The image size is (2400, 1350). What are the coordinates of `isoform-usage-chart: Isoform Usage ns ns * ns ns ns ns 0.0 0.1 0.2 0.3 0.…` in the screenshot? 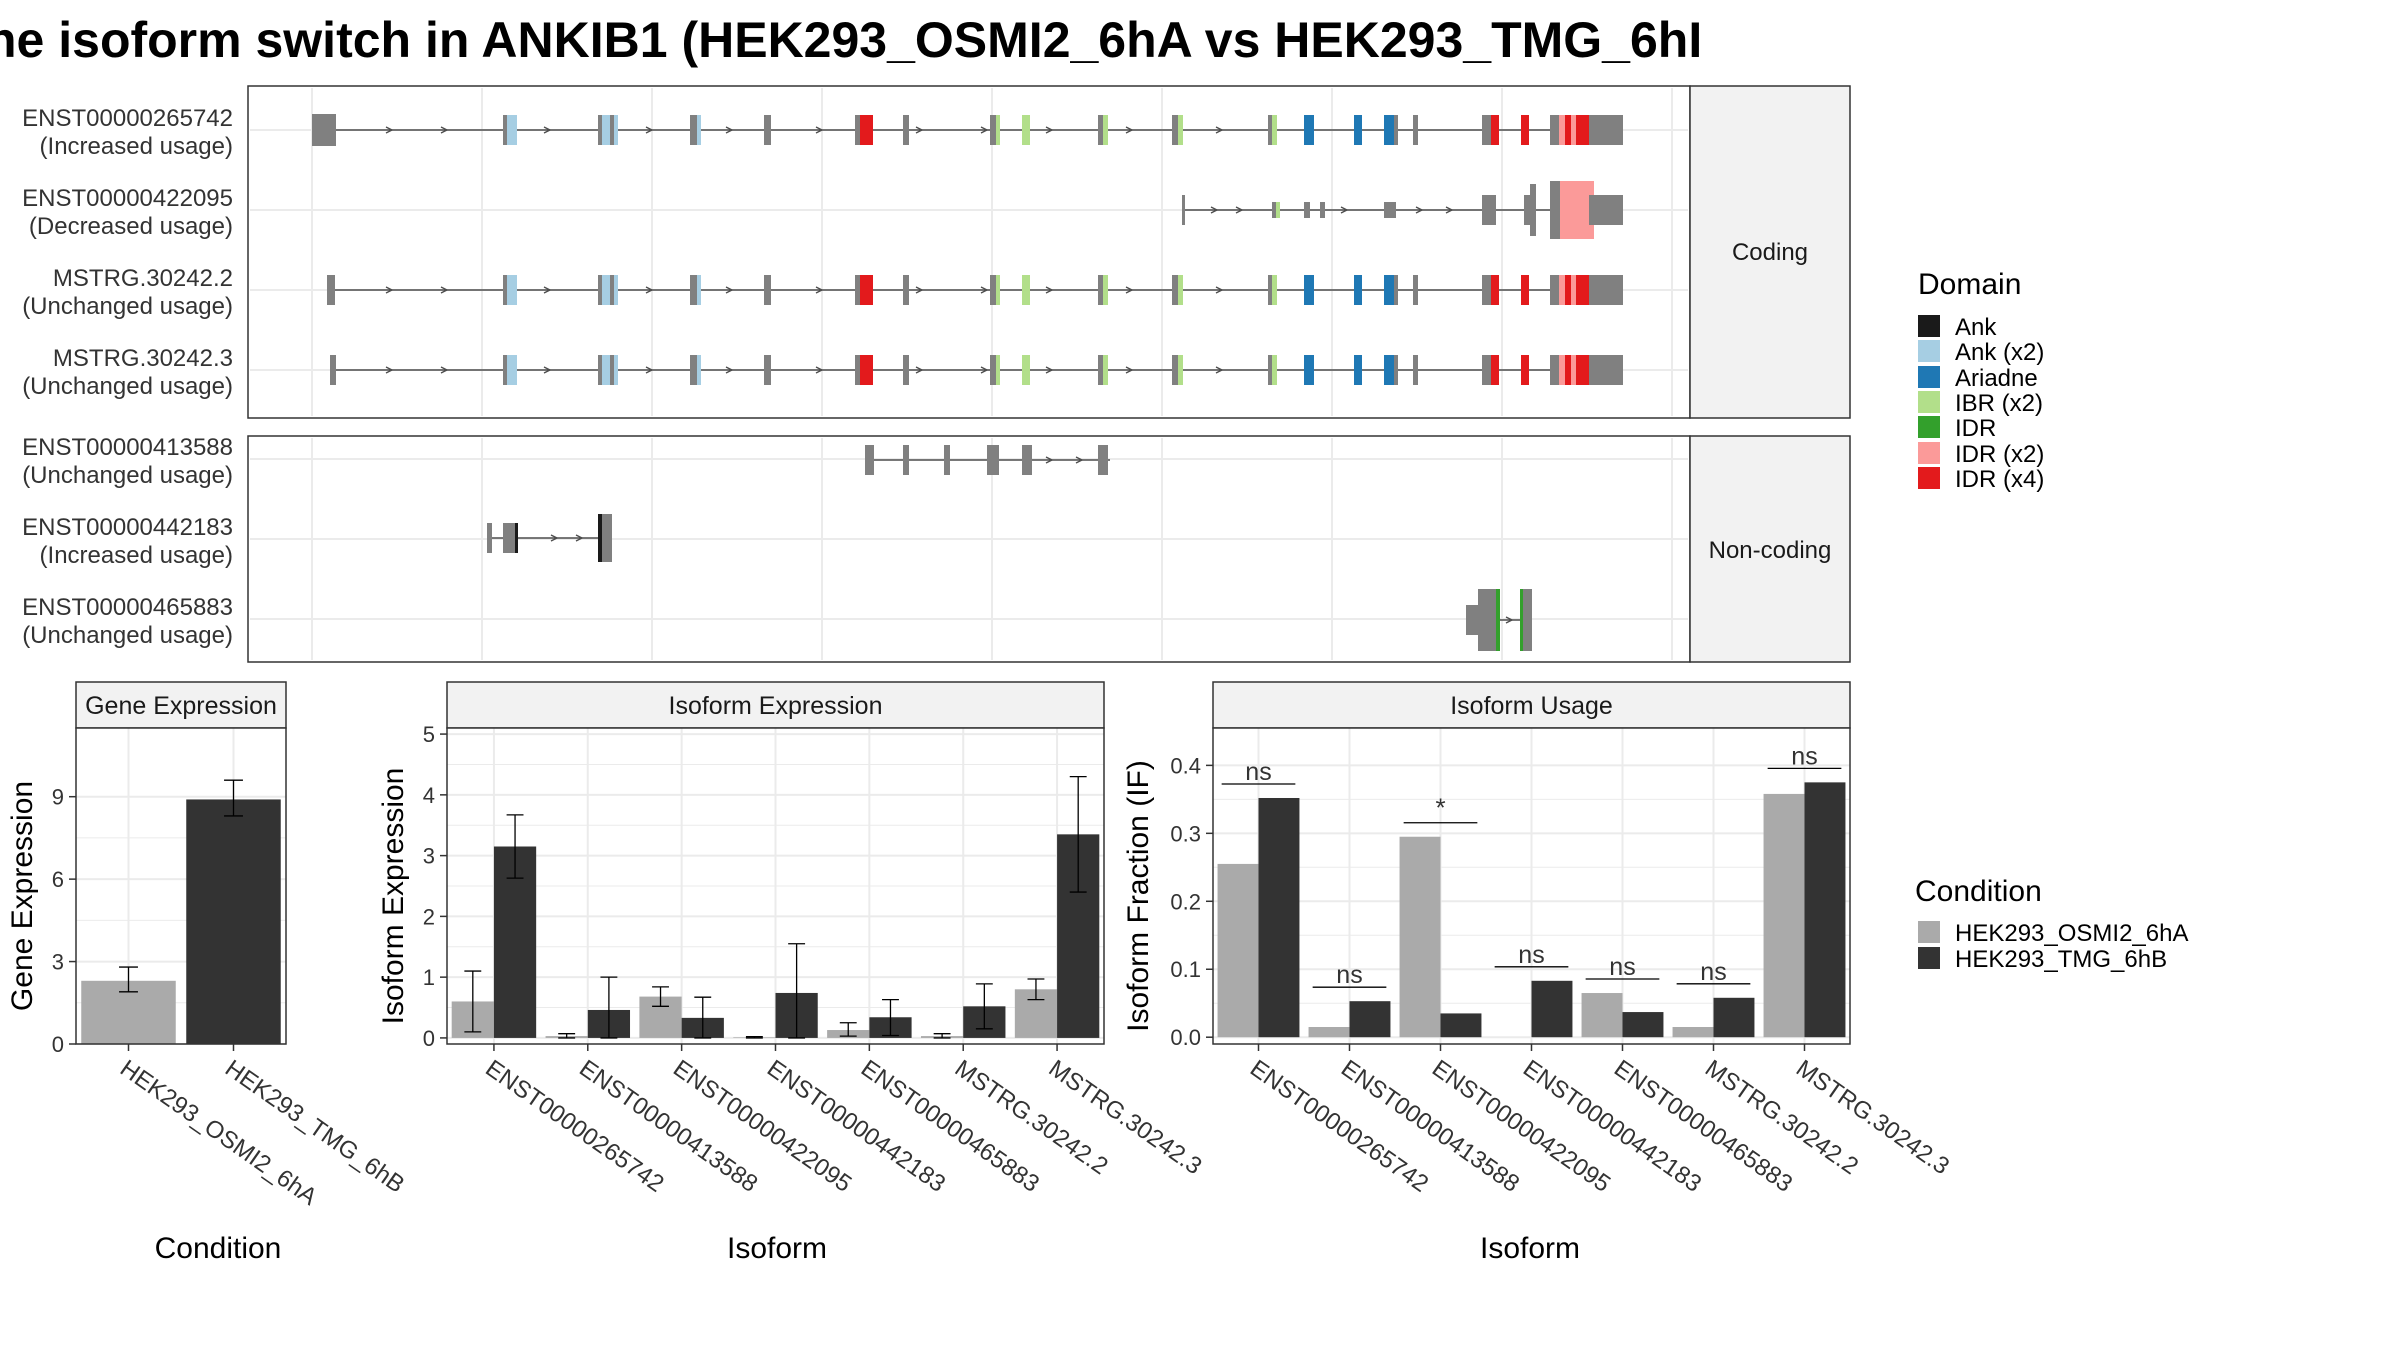 It's located at (1538, 973).